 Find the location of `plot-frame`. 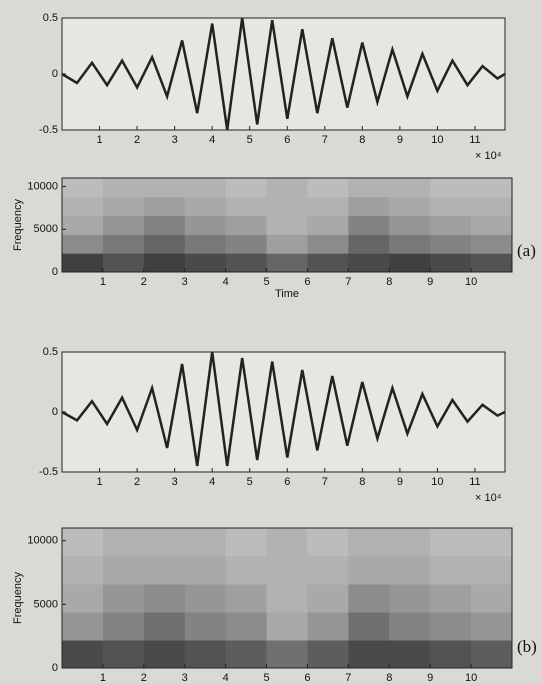

plot-frame is located at coordinates (287, 225).